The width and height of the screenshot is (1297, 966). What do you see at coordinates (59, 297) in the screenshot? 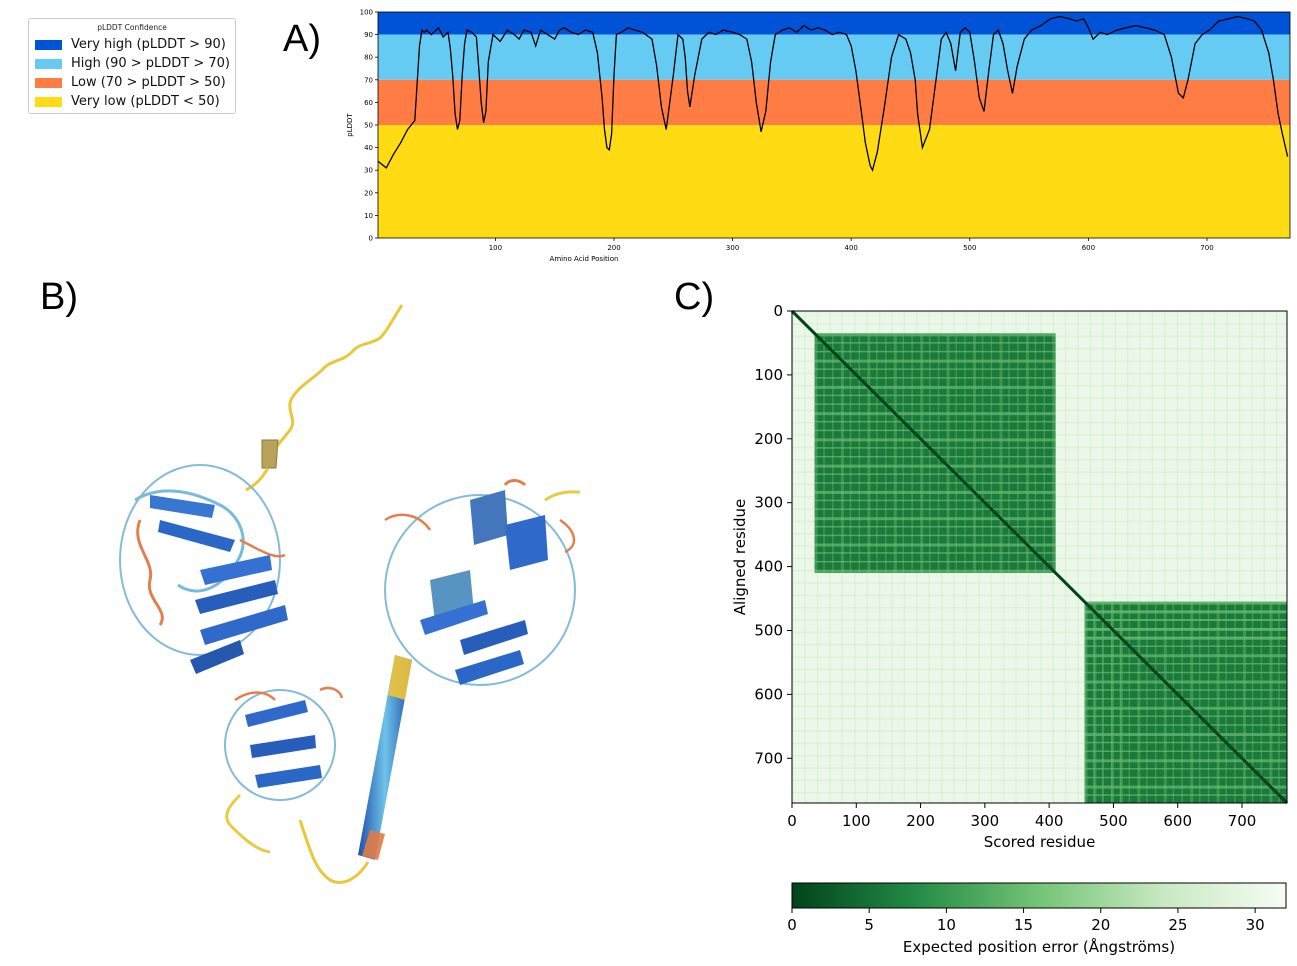
I see `panel-label-b: B)` at bounding box center [59, 297].